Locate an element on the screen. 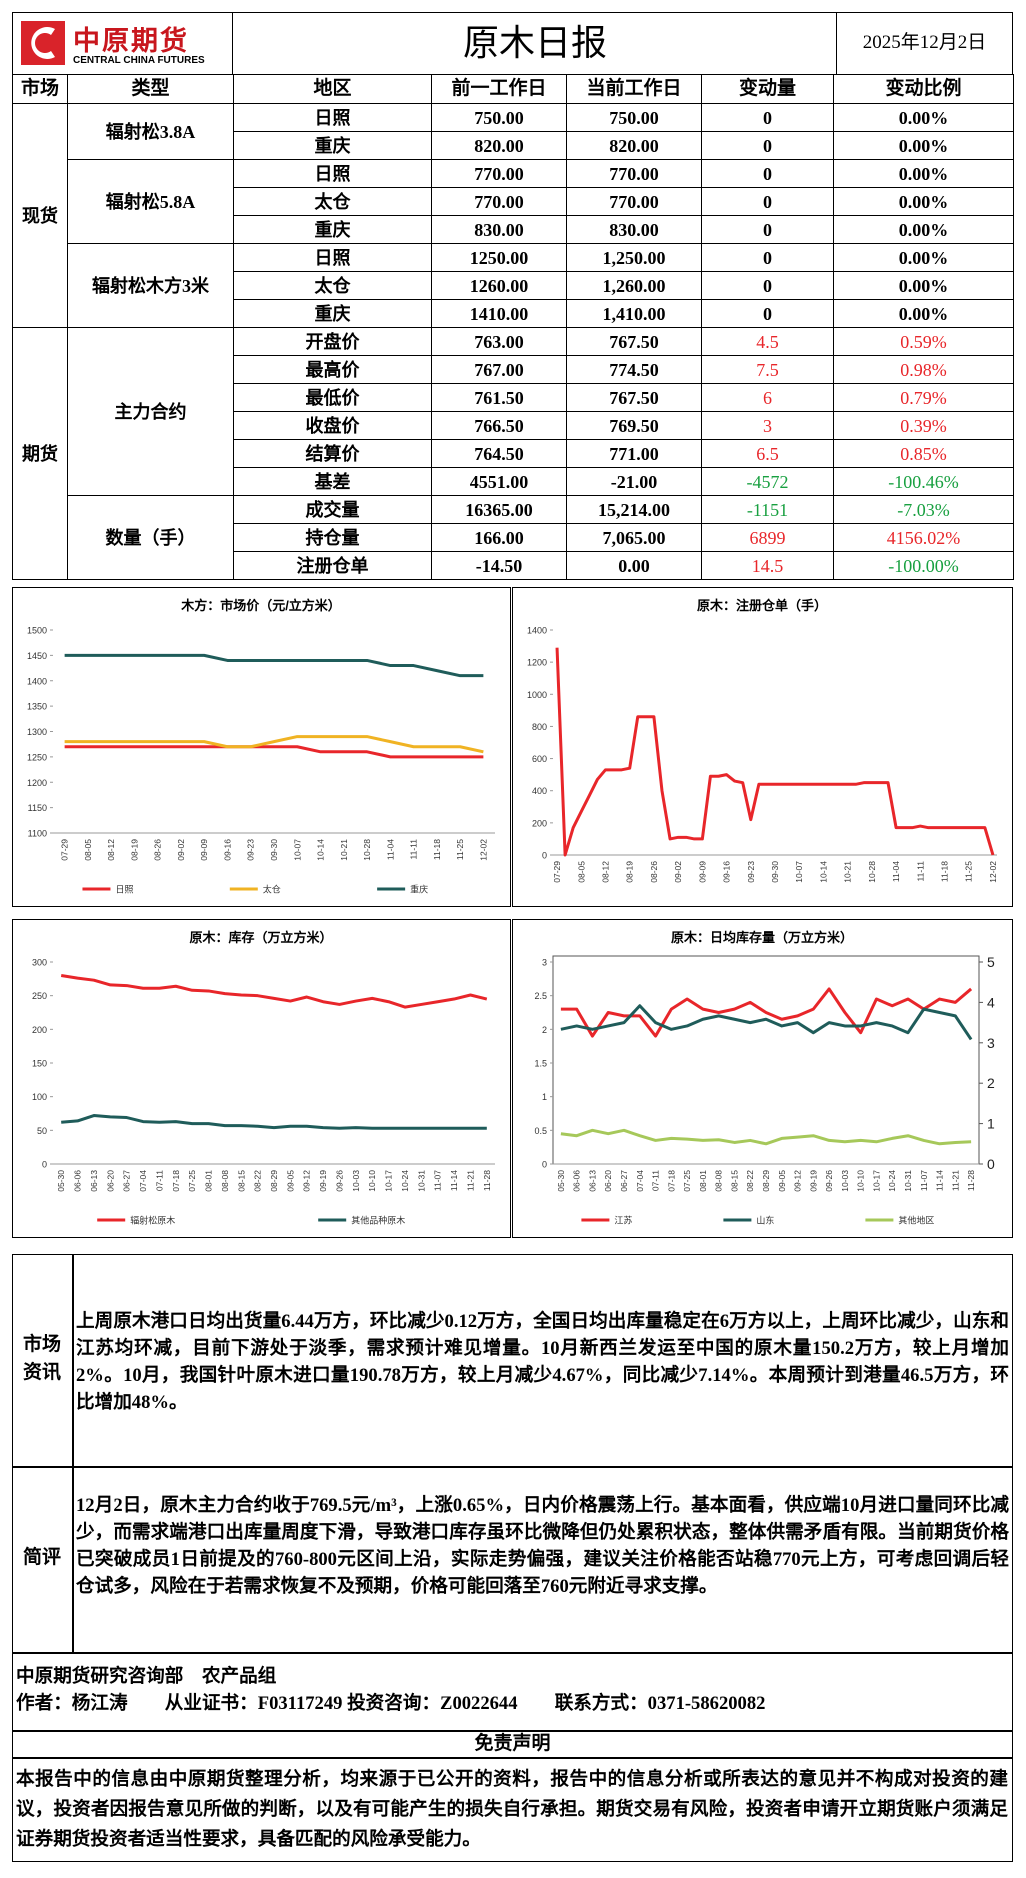 The height and width of the screenshot is (1878, 1026). x-tick-label: 10-14 is located at coordinates (321, 850).